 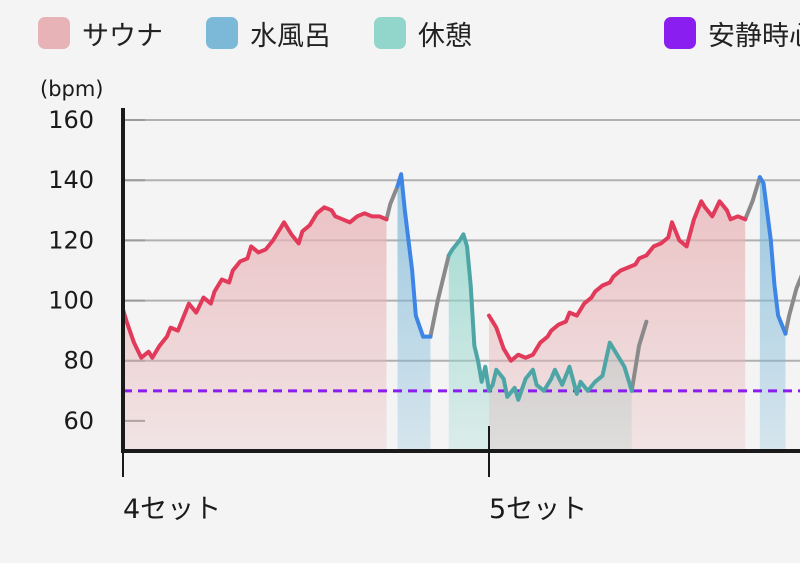 I want to click on y-tick-label-60: 60, so click(x=78, y=421).